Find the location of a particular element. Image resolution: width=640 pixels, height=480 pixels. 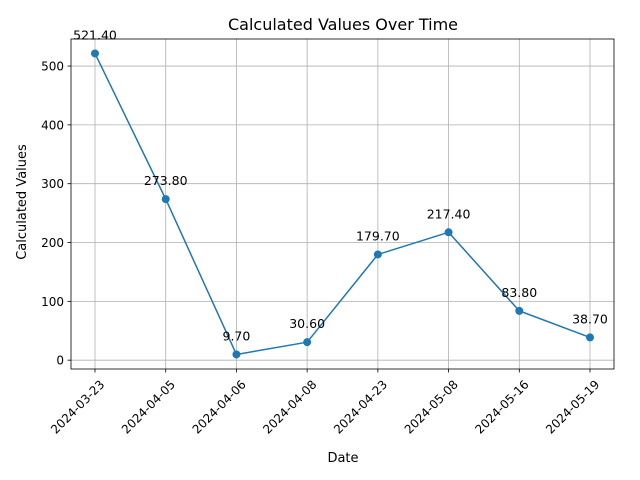

y-tick-label: 400 is located at coordinates (52, 125).